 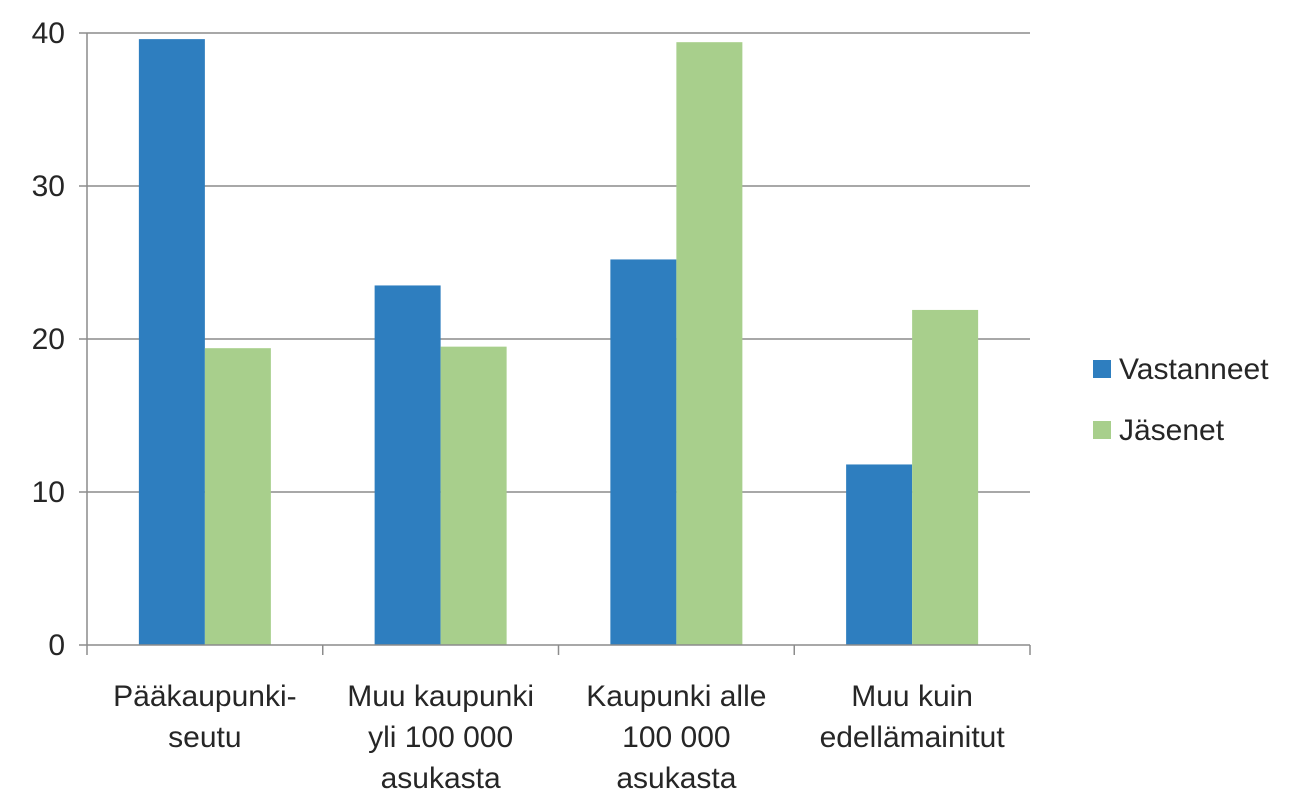 I want to click on y-tick-label: 20, so click(x=48, y=339).